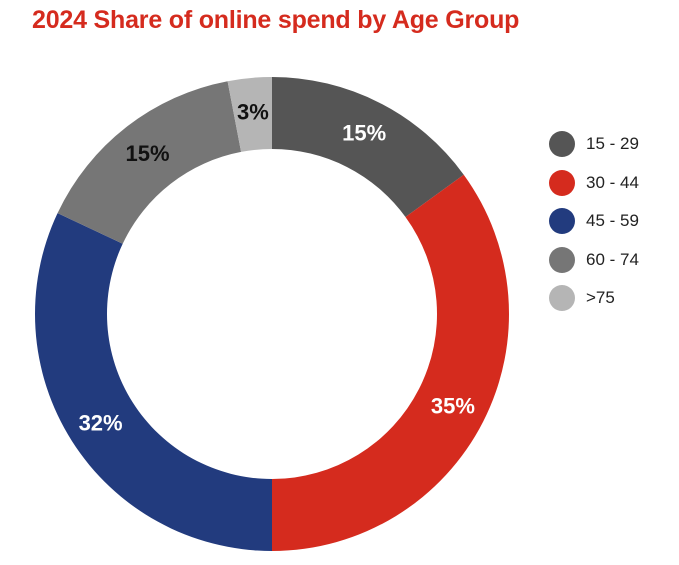  What do you see at coordinates (612, 182) in the screenshot?
I see `legend-label: 30 - 44` at bounding box center [612, 182].